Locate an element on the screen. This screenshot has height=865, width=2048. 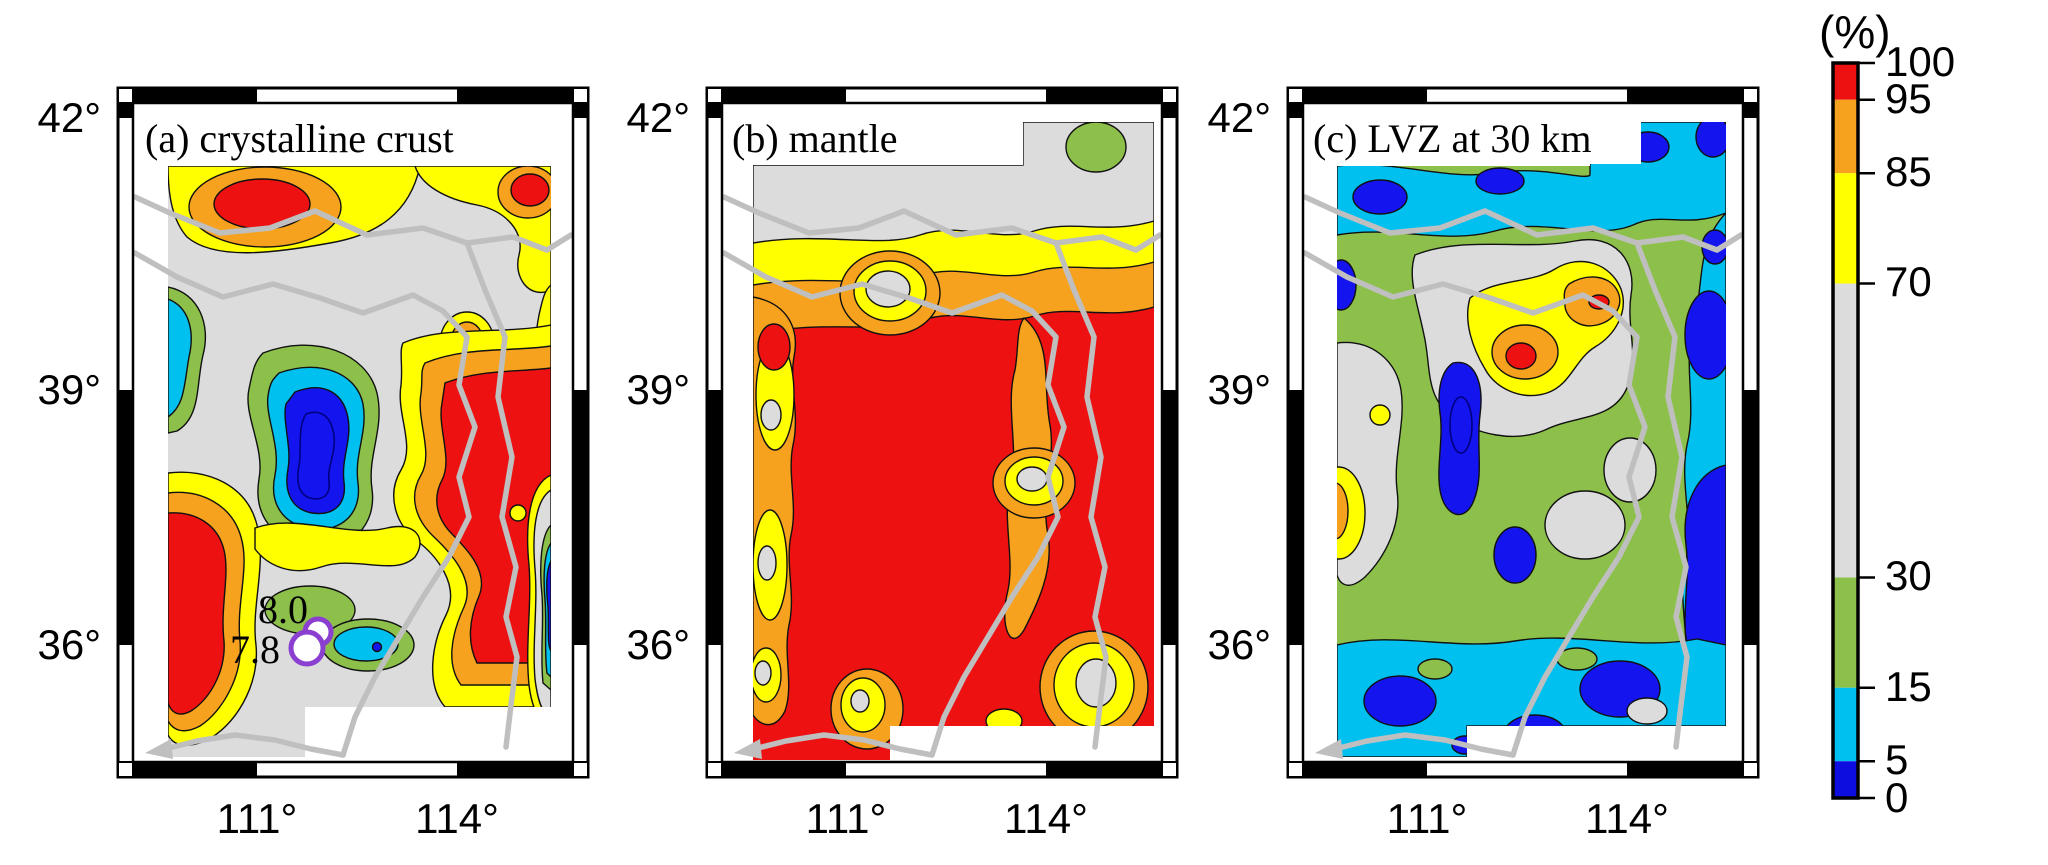
panel-title: (b) mantle is located at coordinates (815, 138).